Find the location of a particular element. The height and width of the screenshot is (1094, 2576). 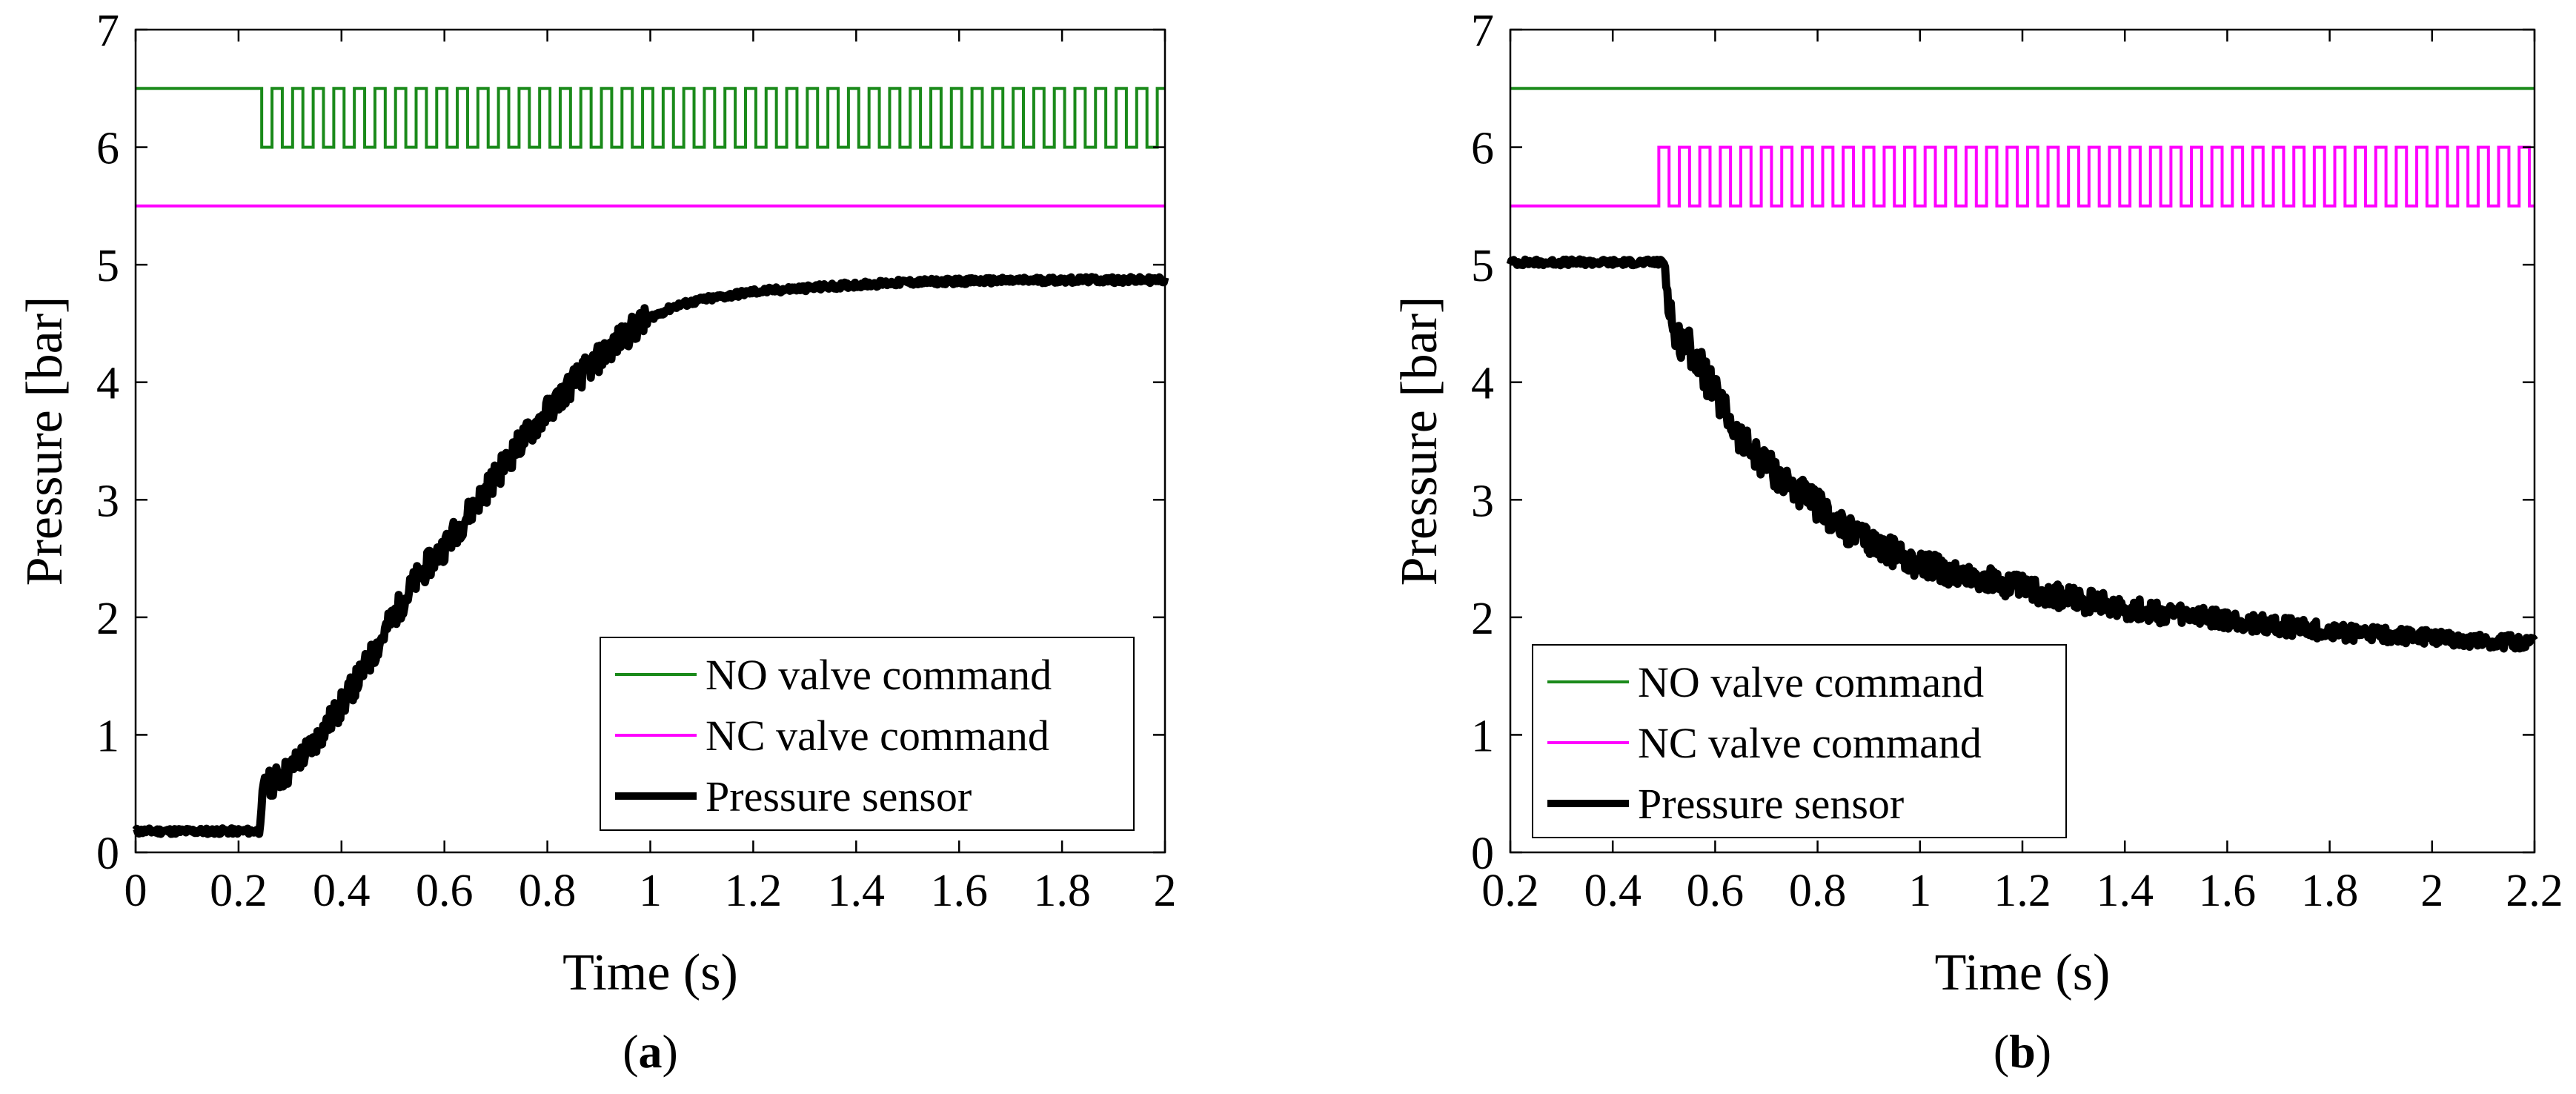

chart-b-panel-label: (b) is located at coordinates (2022, 1051).